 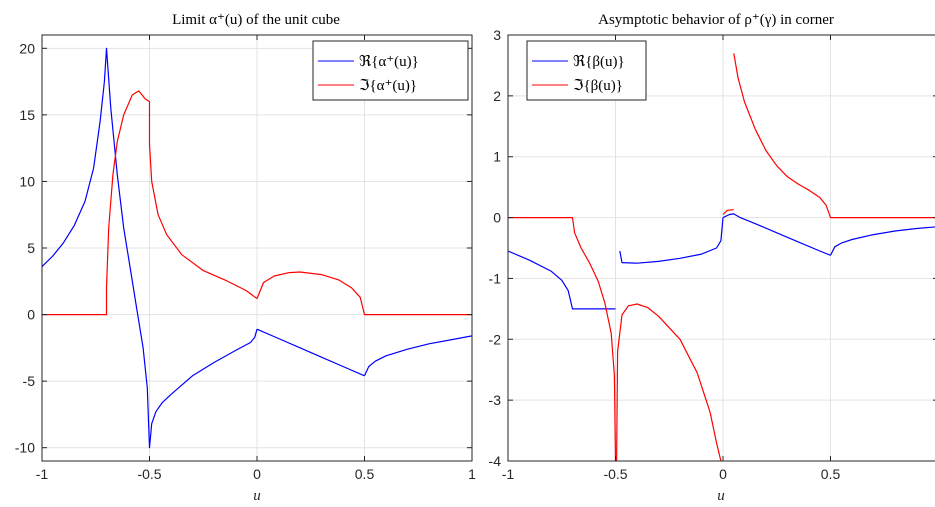 I want to click on chart-1-ytick-label: 20, so click(x=27, y=48).